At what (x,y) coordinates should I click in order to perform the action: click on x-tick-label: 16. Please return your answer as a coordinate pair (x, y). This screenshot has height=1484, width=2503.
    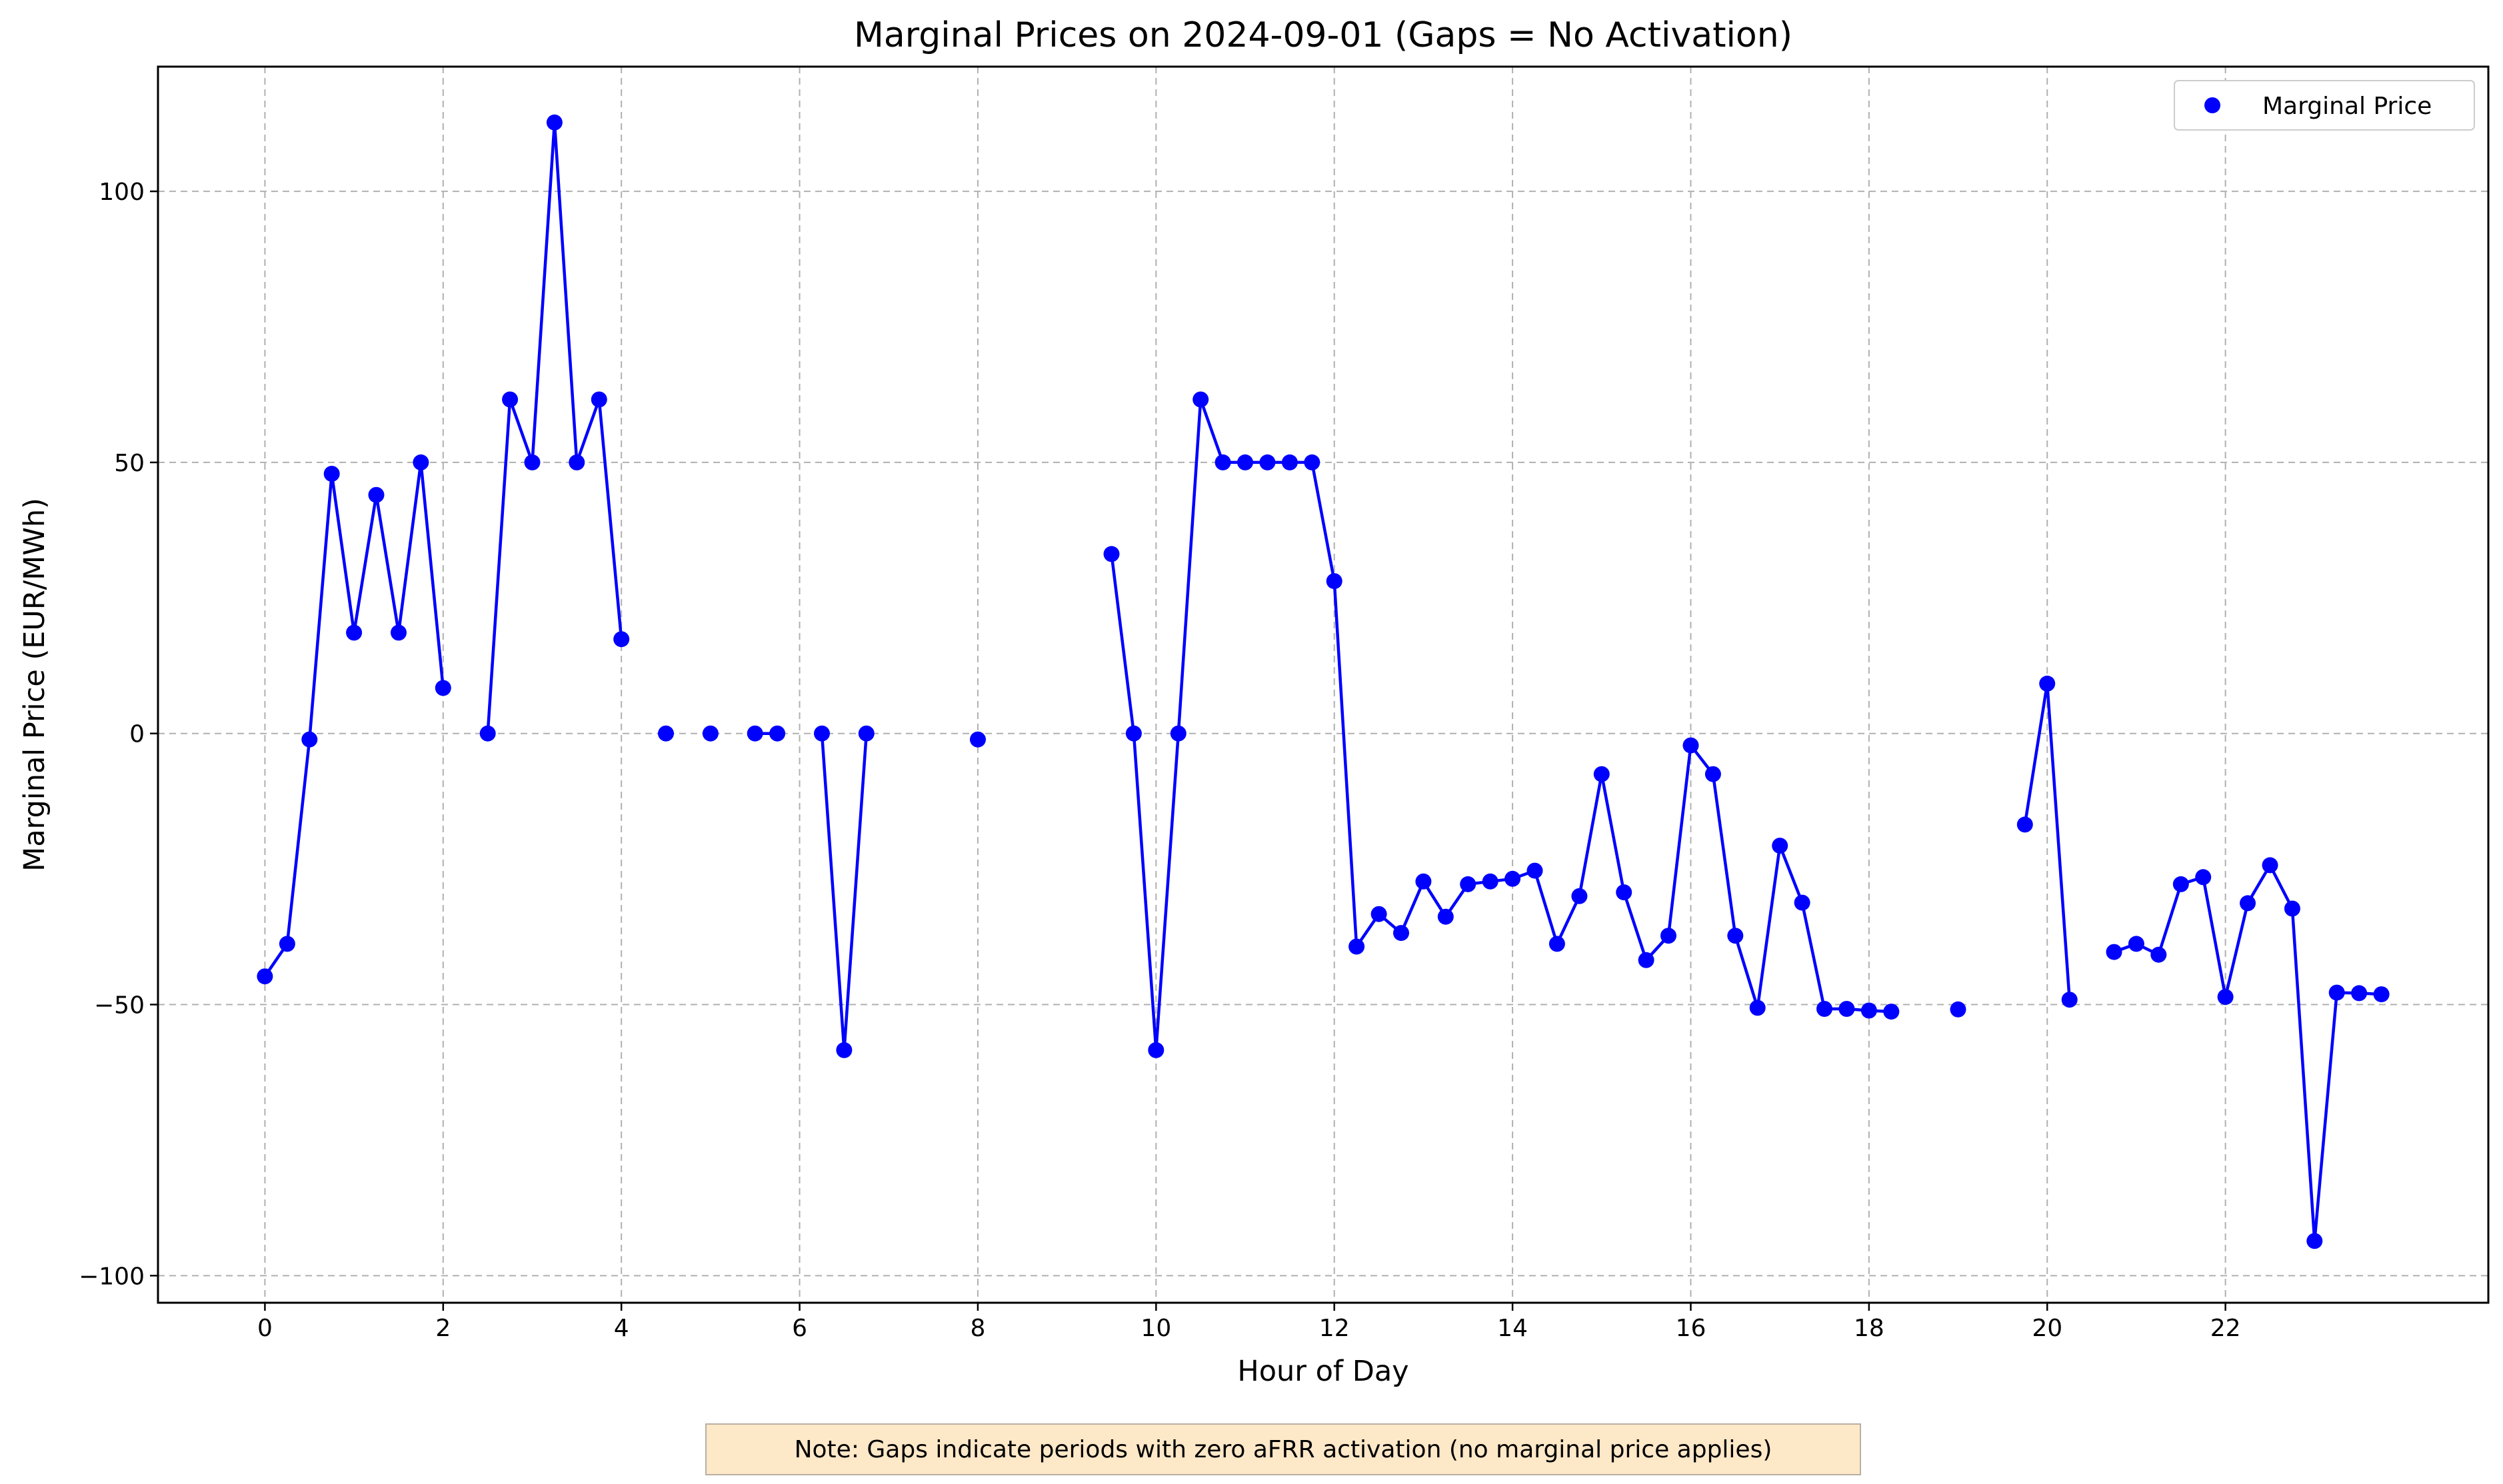
    Looking at the image, I should click on (1691, 1328).